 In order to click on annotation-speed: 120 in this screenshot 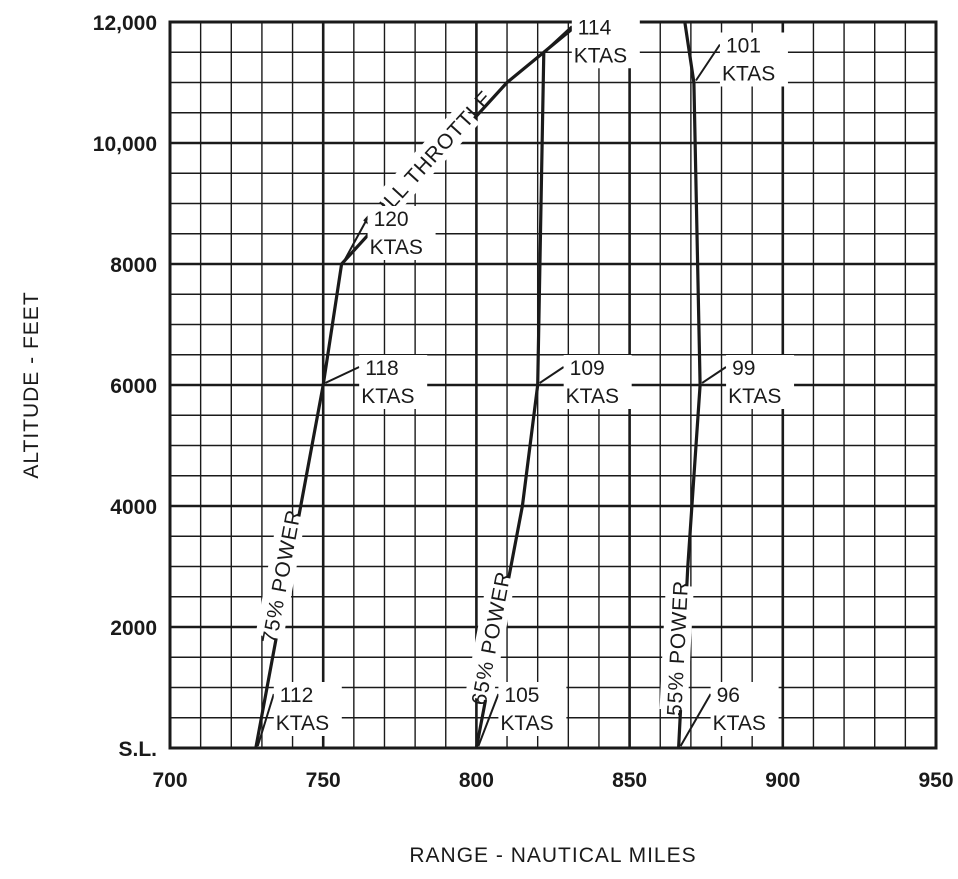, I will do `click(391, 219)`.